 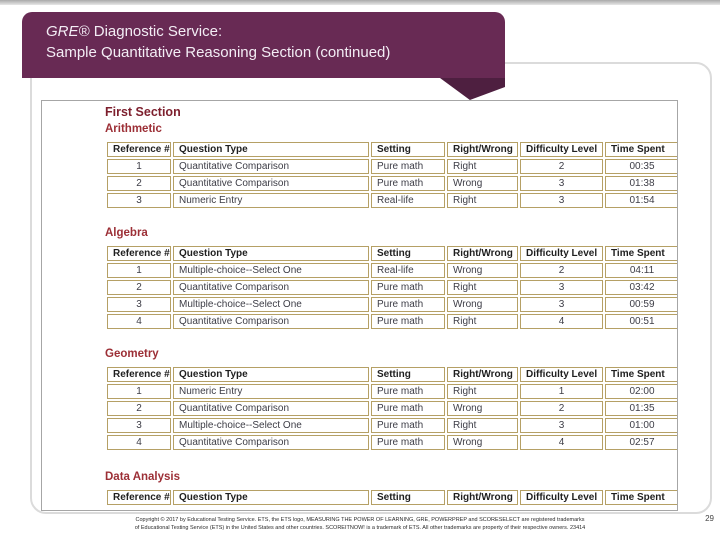 I want to click on table-cell: 01:38, so click(x=641, y=183).